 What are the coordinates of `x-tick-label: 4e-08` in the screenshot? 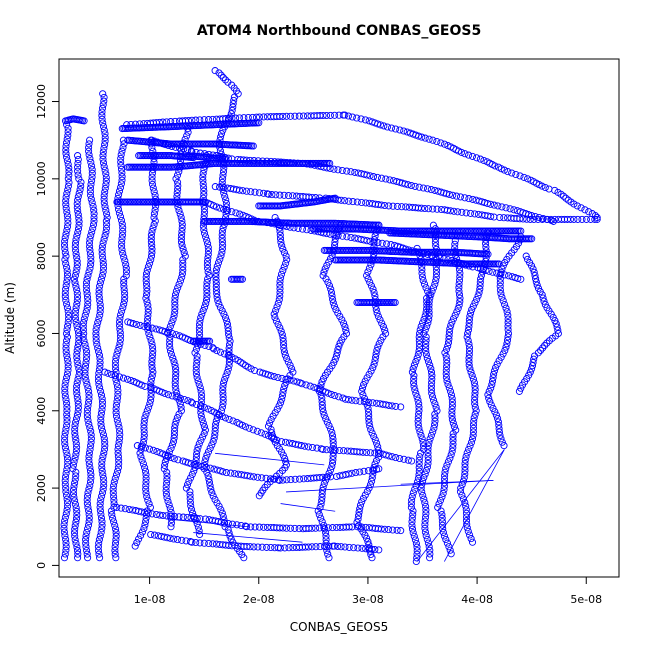 It's located at (477, 599).